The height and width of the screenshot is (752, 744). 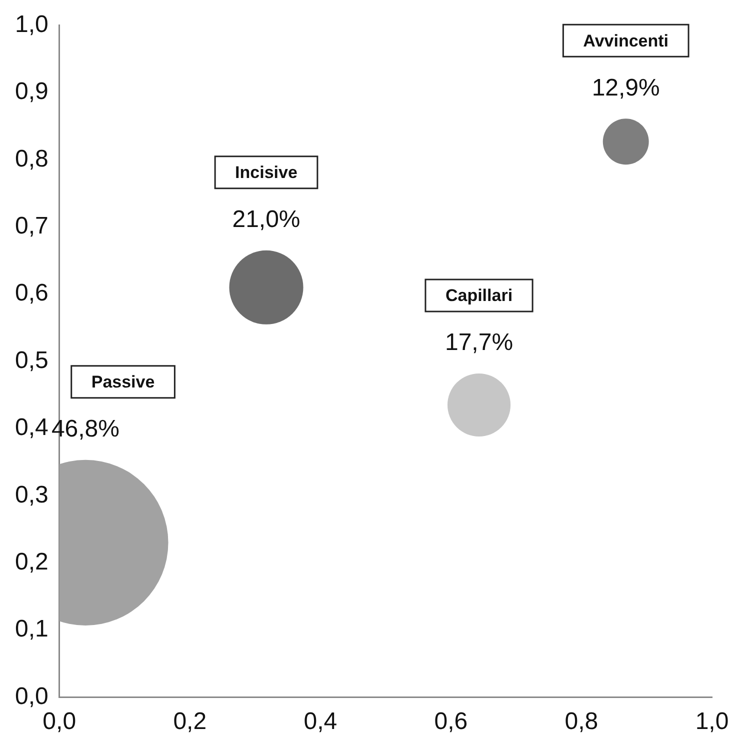 What do you see at coordinates (31, 226) in the screenshot?
I see `y-tick-label: 0,7` at bounding box center [31, 226].